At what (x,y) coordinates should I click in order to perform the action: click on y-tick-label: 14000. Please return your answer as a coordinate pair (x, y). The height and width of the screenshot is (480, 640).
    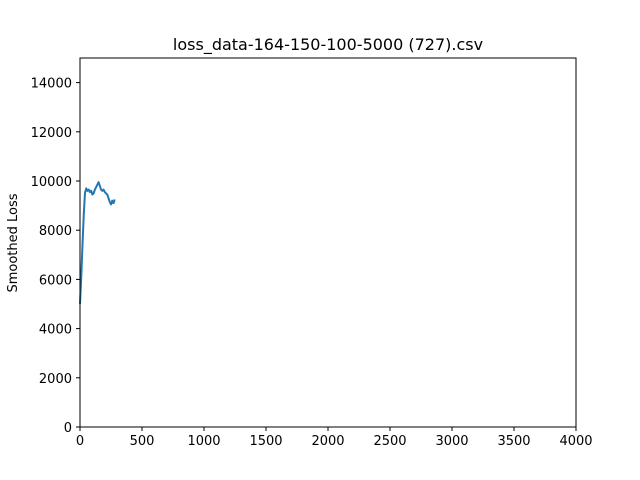
    Looking at the image, I should click on (51, 84).